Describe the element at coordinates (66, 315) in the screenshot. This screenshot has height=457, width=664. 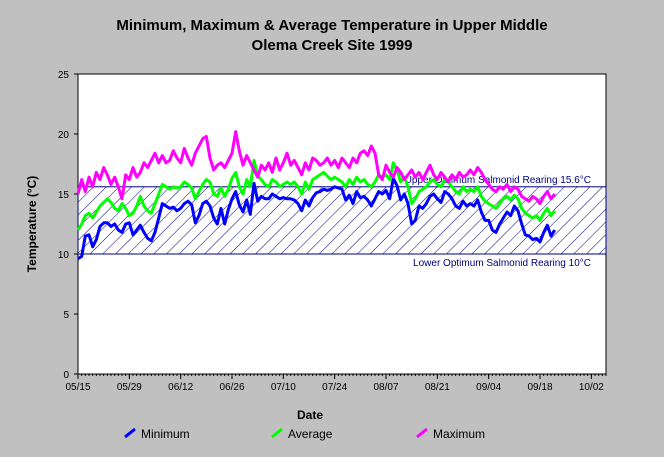
I see `y-tick-label: 5` at that location.